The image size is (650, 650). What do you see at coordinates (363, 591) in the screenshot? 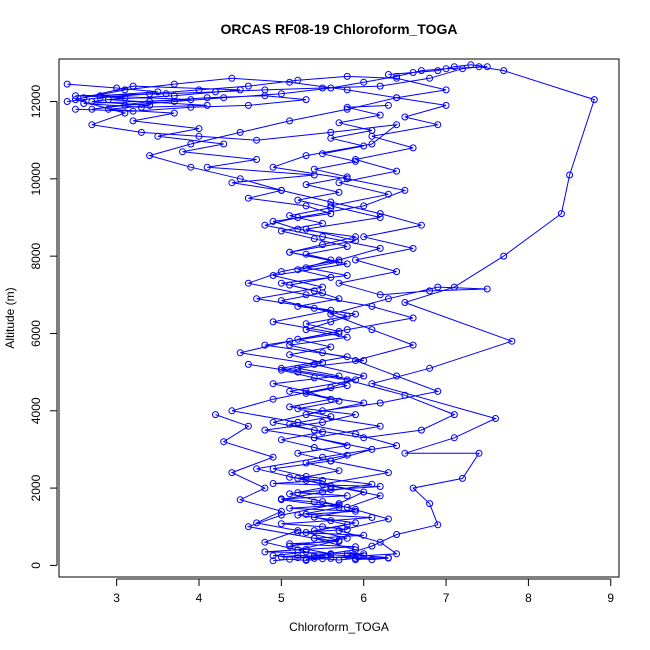
I see `x-axis: 3 4 5 6 7 8 9` at bounding box center [363, 591].